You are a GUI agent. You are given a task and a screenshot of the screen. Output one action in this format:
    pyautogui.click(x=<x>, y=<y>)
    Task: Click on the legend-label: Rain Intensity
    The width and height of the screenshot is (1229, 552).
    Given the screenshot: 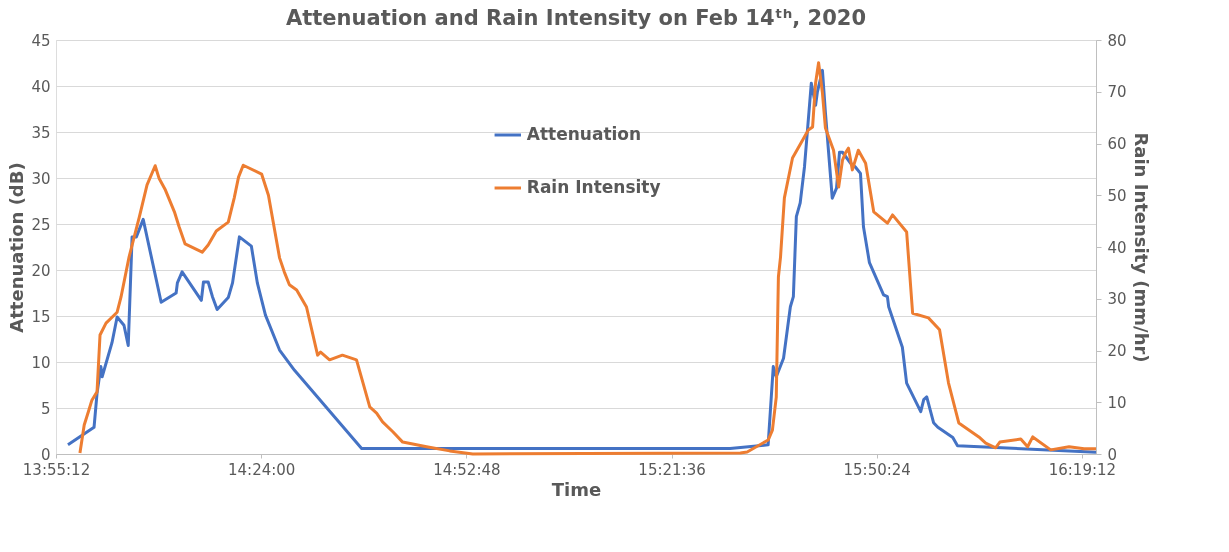 What is the action you would take?
    pyautogui.click(x=593, y=187)
    